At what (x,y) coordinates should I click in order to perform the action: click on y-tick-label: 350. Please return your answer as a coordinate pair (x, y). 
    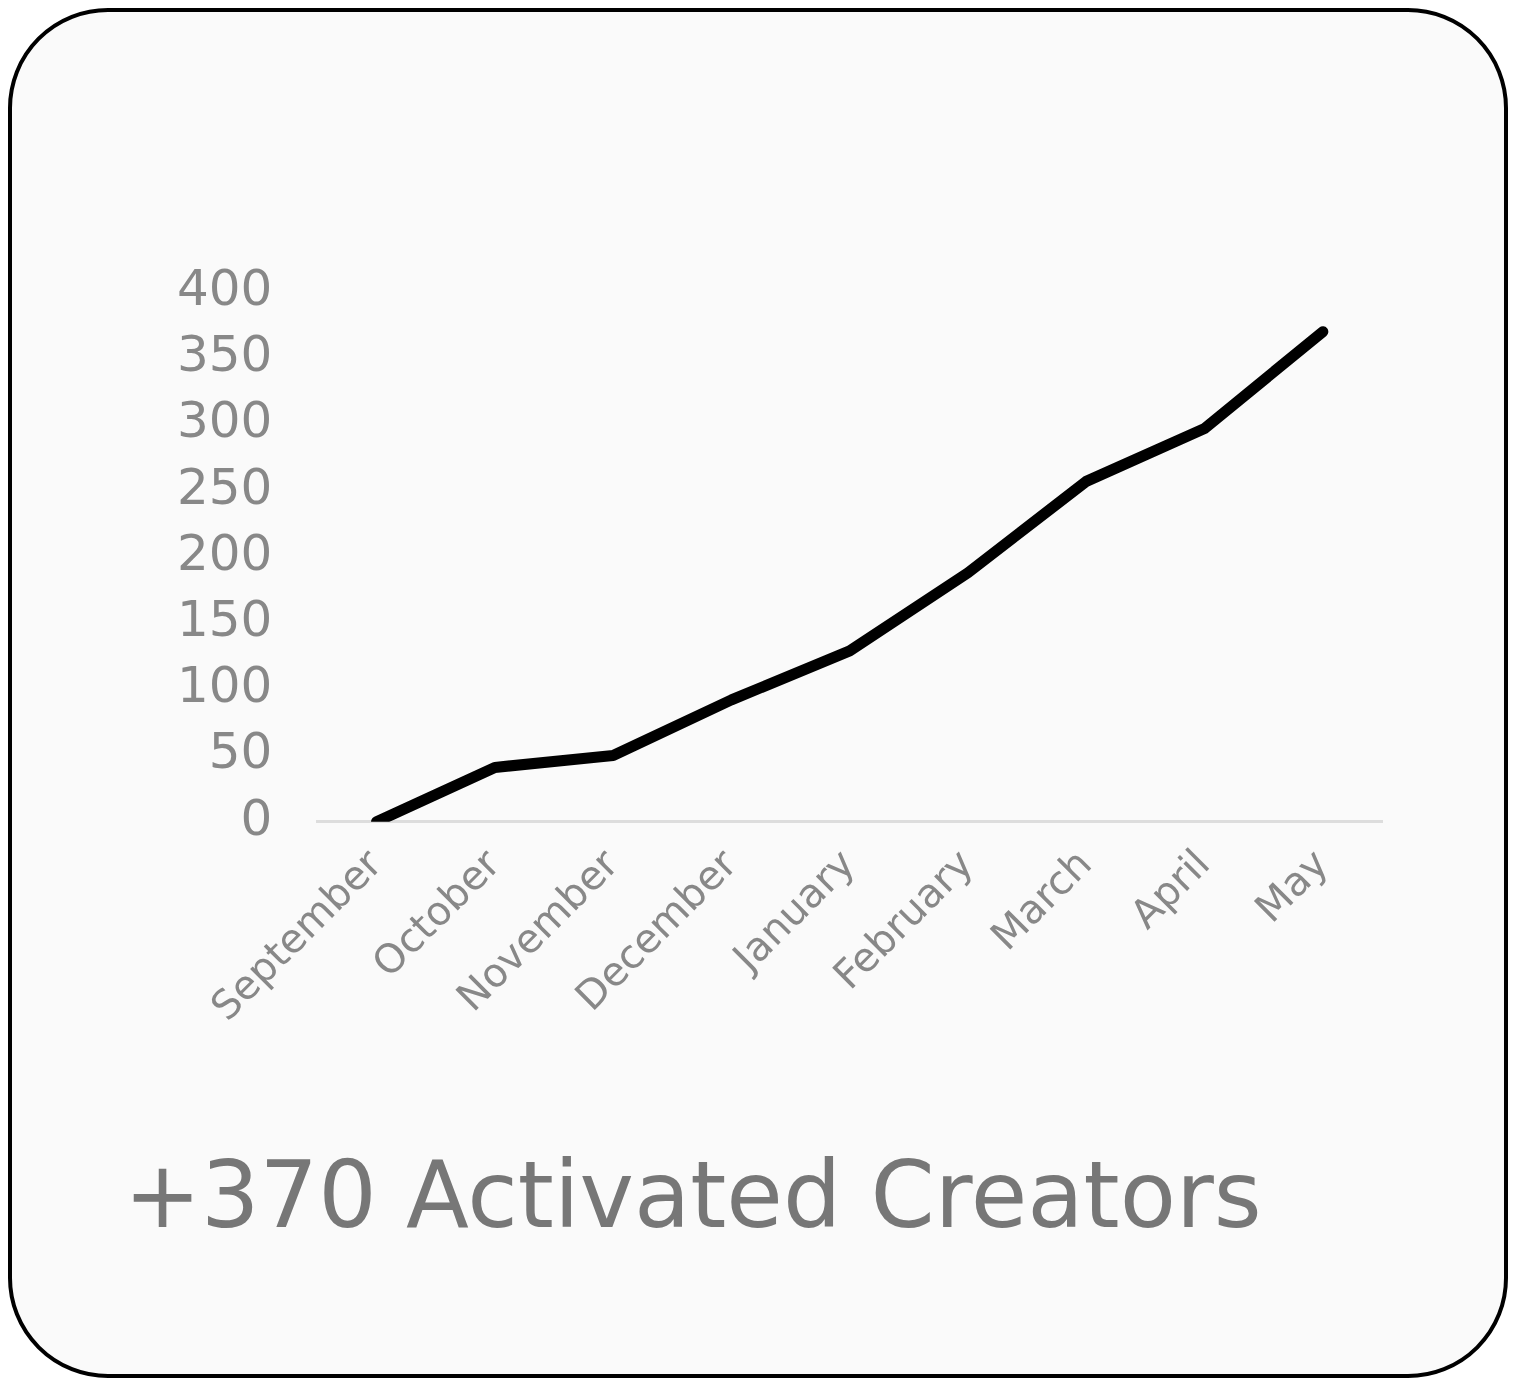
    Looking at the image, I should click on (225, 354).